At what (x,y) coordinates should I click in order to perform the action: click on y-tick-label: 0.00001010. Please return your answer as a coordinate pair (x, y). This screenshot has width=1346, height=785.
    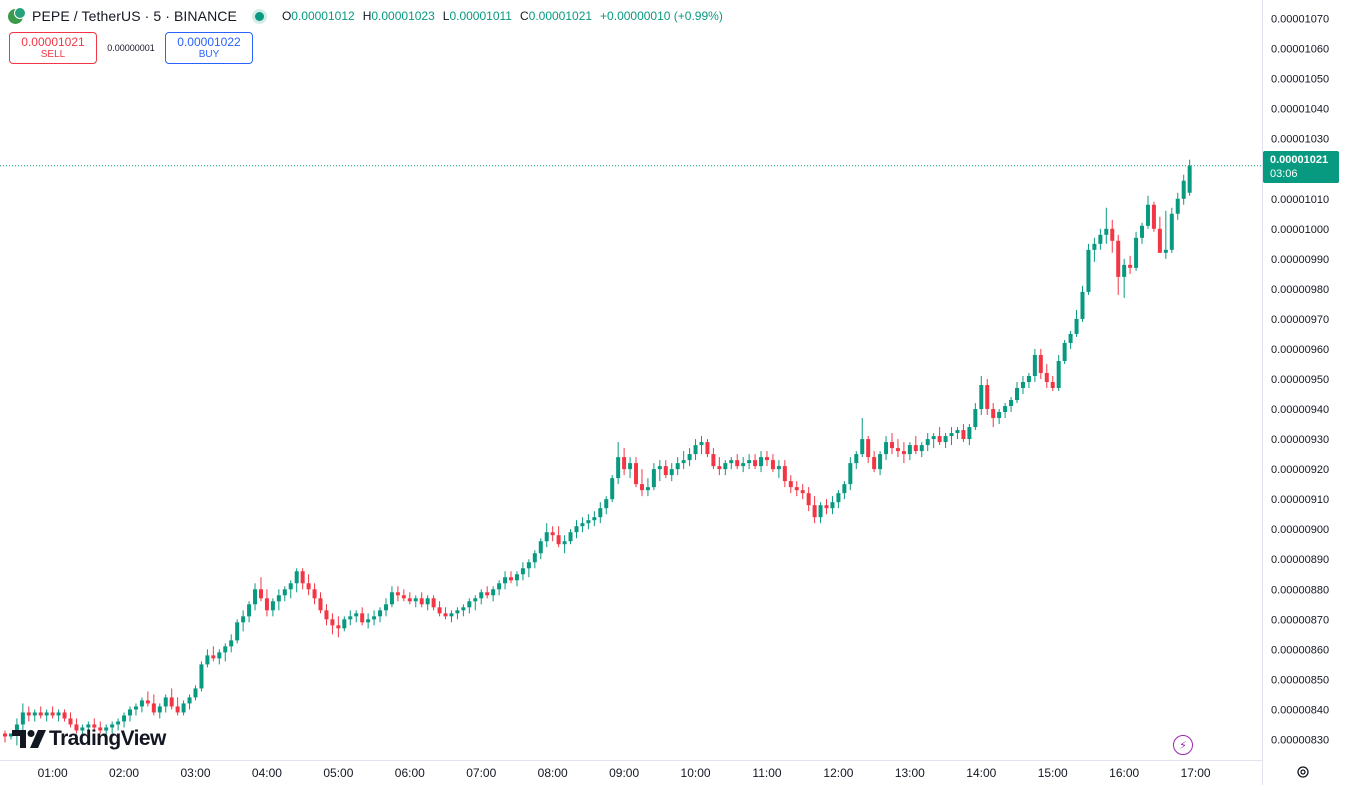
    Looking at the image, I should click on (1300, 200).